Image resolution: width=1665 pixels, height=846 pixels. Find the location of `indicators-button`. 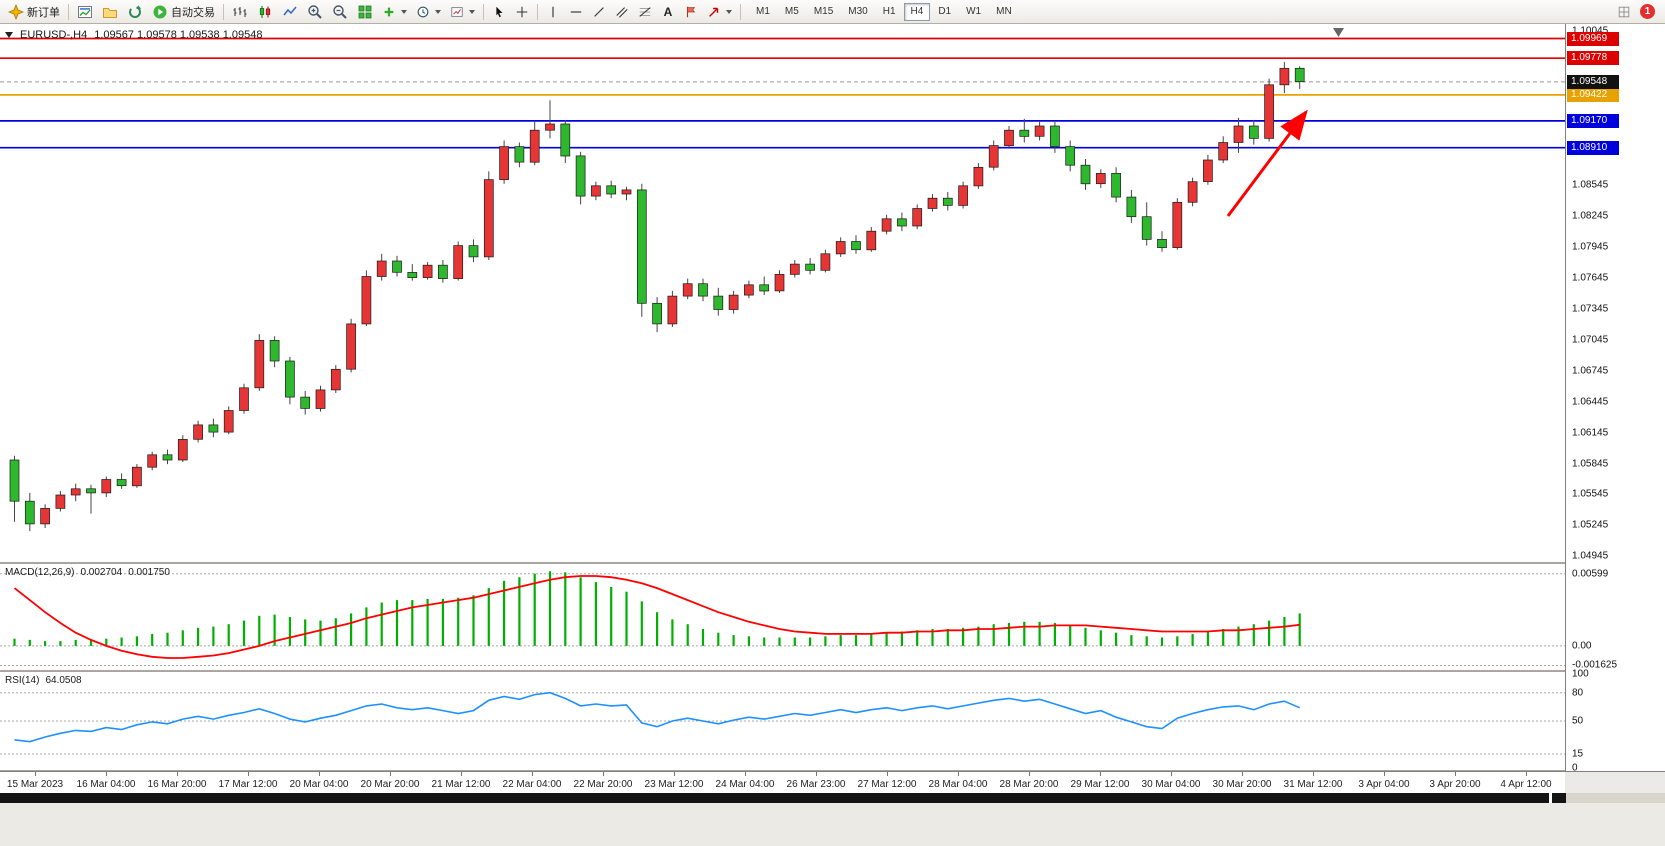

indicators-button is located at coordinates (394, 12).